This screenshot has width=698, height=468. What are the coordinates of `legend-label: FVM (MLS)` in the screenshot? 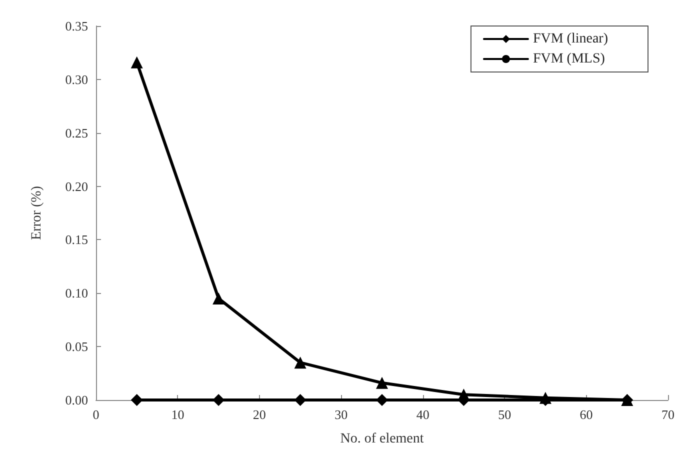 It's located at (569, 59).